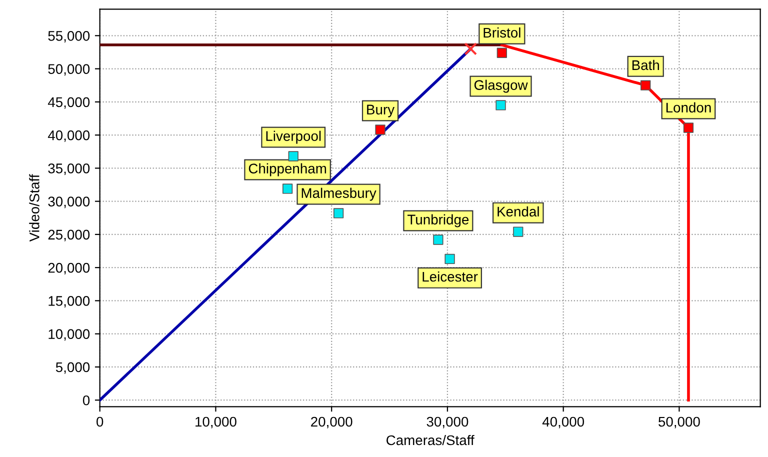 The height and width of the screenshot is (457, 768). Describe the element at coordinates (69, 103) in the screenshot. I see `y-tick-label: 45,000` at that location.